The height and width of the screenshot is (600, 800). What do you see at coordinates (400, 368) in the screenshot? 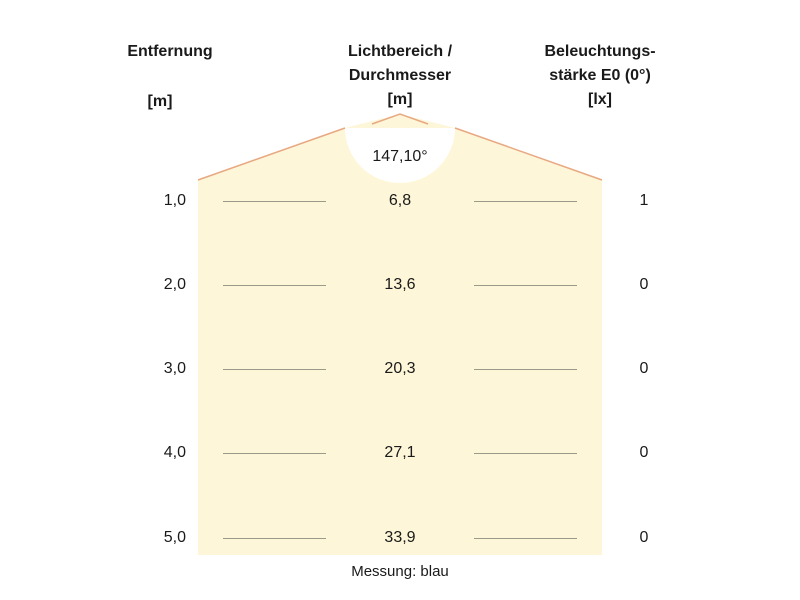
I see `diameter-value: 20,3` at bounding box center [400, 368].